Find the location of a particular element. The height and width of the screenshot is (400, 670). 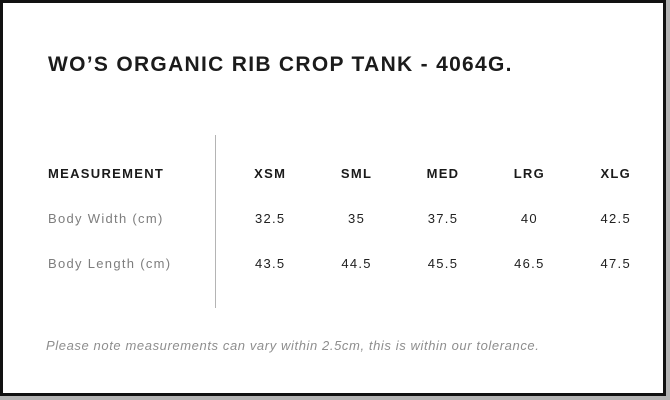

column-header-sml: SML is located at coordinates (356, 173).